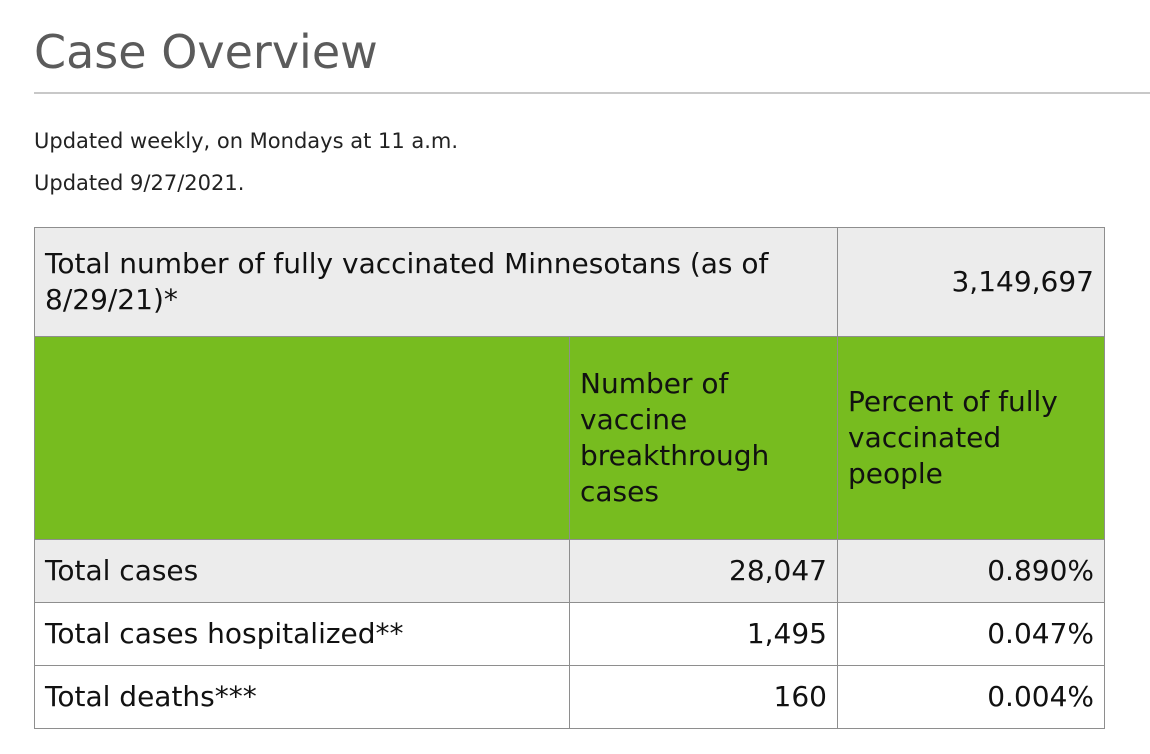 This screenshot has width=1150, height=754. What do you see at coordinates (302, 438) in the screenshot?
I see `header-blank-cell` at bounding box center [302, 438].